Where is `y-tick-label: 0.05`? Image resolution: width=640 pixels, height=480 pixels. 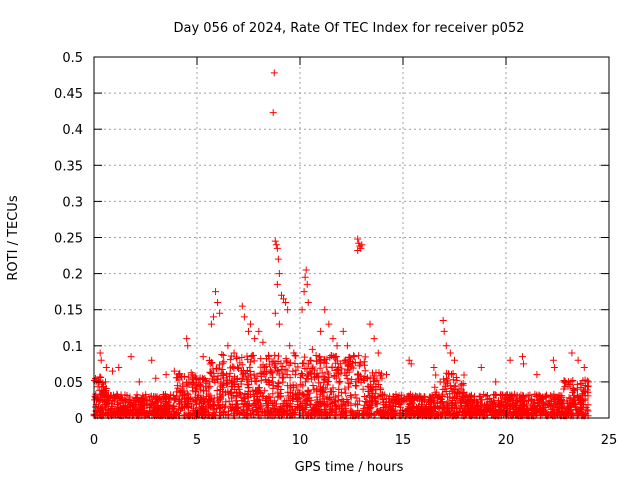
y-tick-label: 0.05 is located at coordinates (68, 383).